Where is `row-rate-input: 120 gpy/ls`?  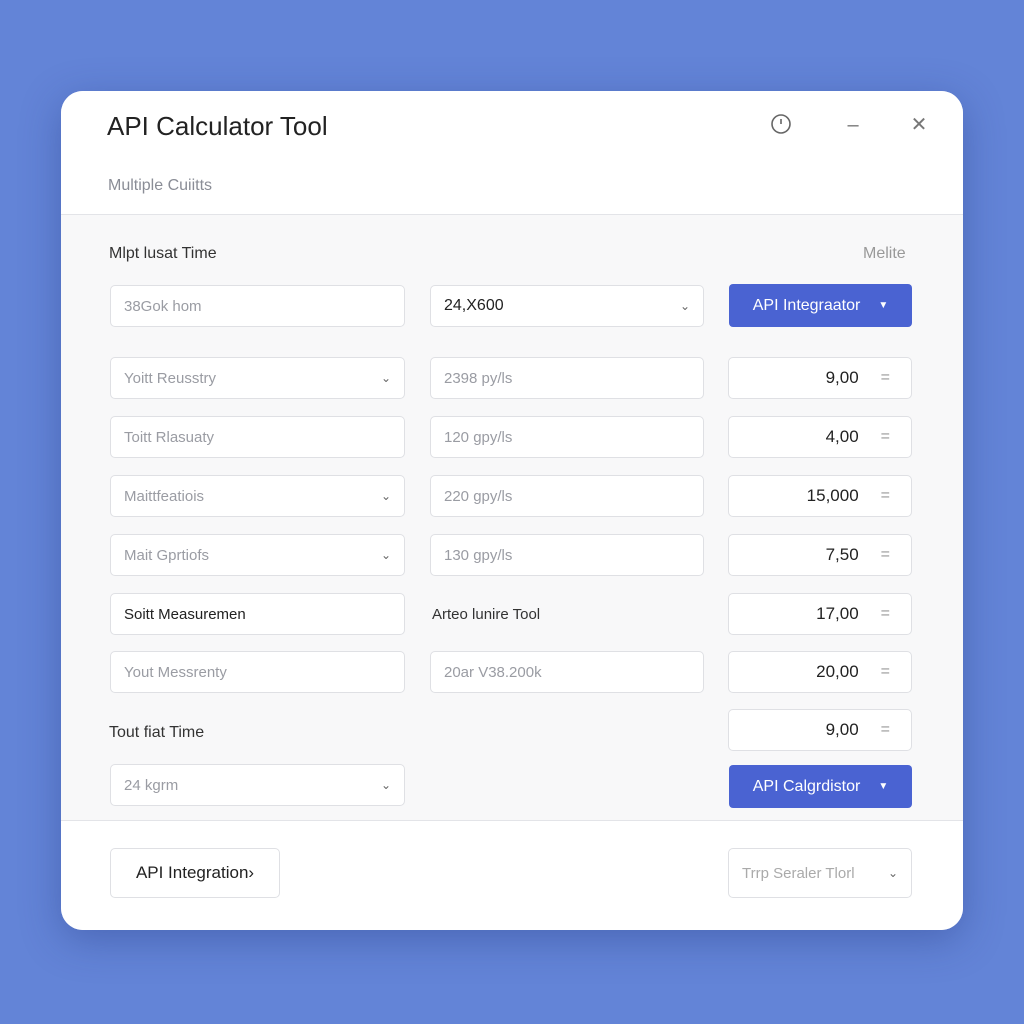
row-rate-input: 120 gpy/ls is located at coordinates (567, 437).